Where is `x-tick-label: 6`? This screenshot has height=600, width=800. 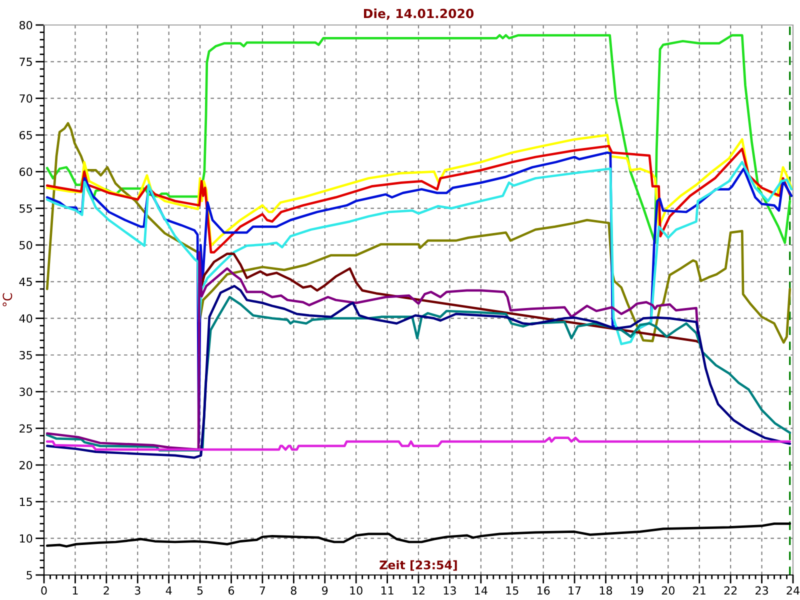 x-tick-label: 6 is located at coordinates (231, 590).